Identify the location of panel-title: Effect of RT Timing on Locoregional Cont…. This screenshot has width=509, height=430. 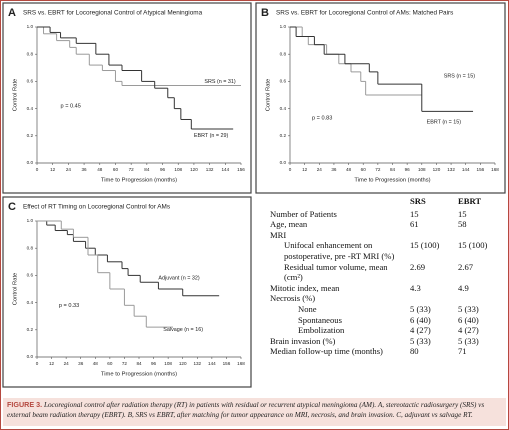
(96, 207).